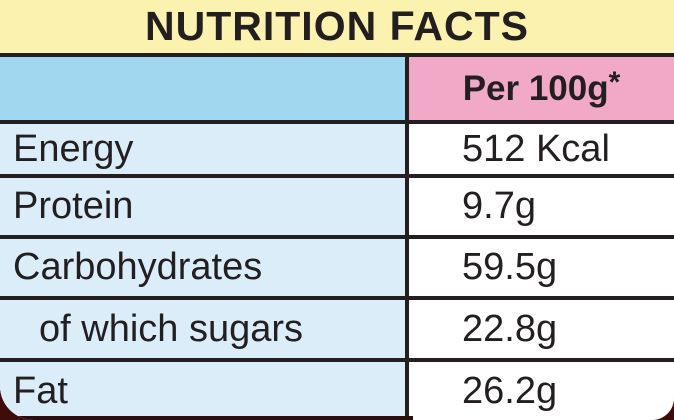 The image size is (674, 420). Describe the element at coordinates (204, 391) in the screenshot. I see `nutrient-name-cell: Fat` at that location.